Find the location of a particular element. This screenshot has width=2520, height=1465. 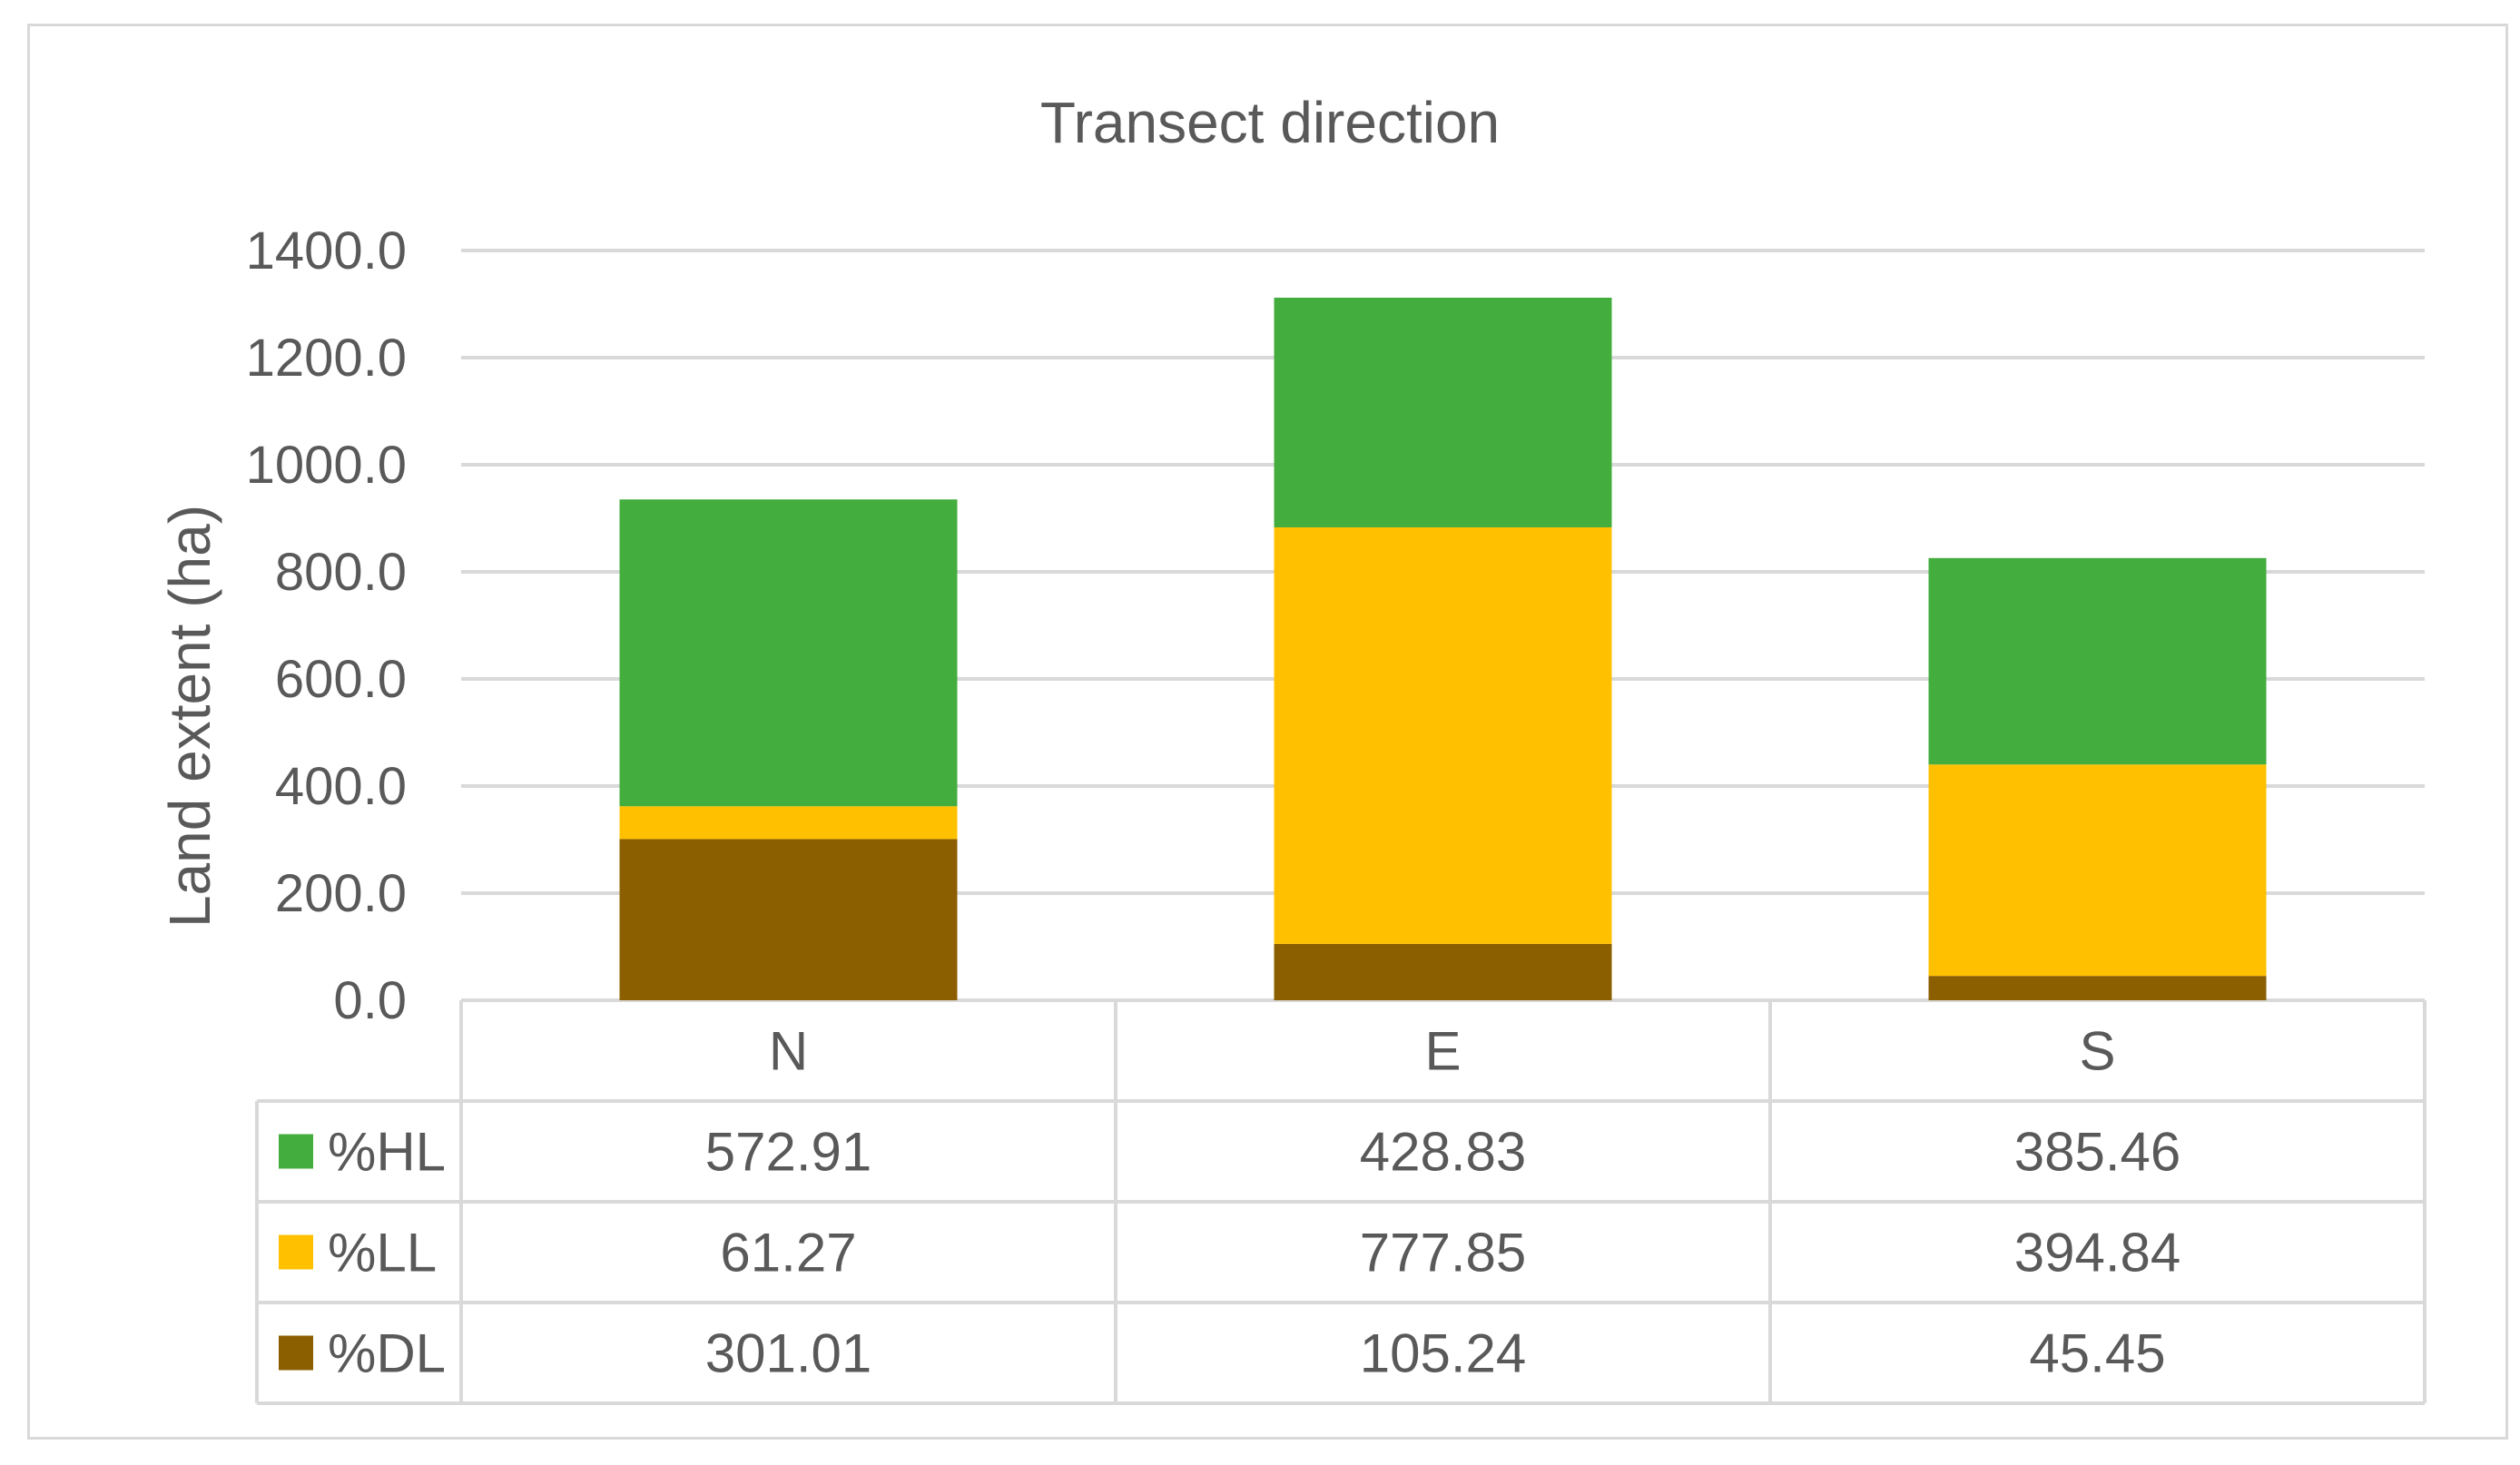

data-label: 385.46 is located at coordinates (2098, 1152).